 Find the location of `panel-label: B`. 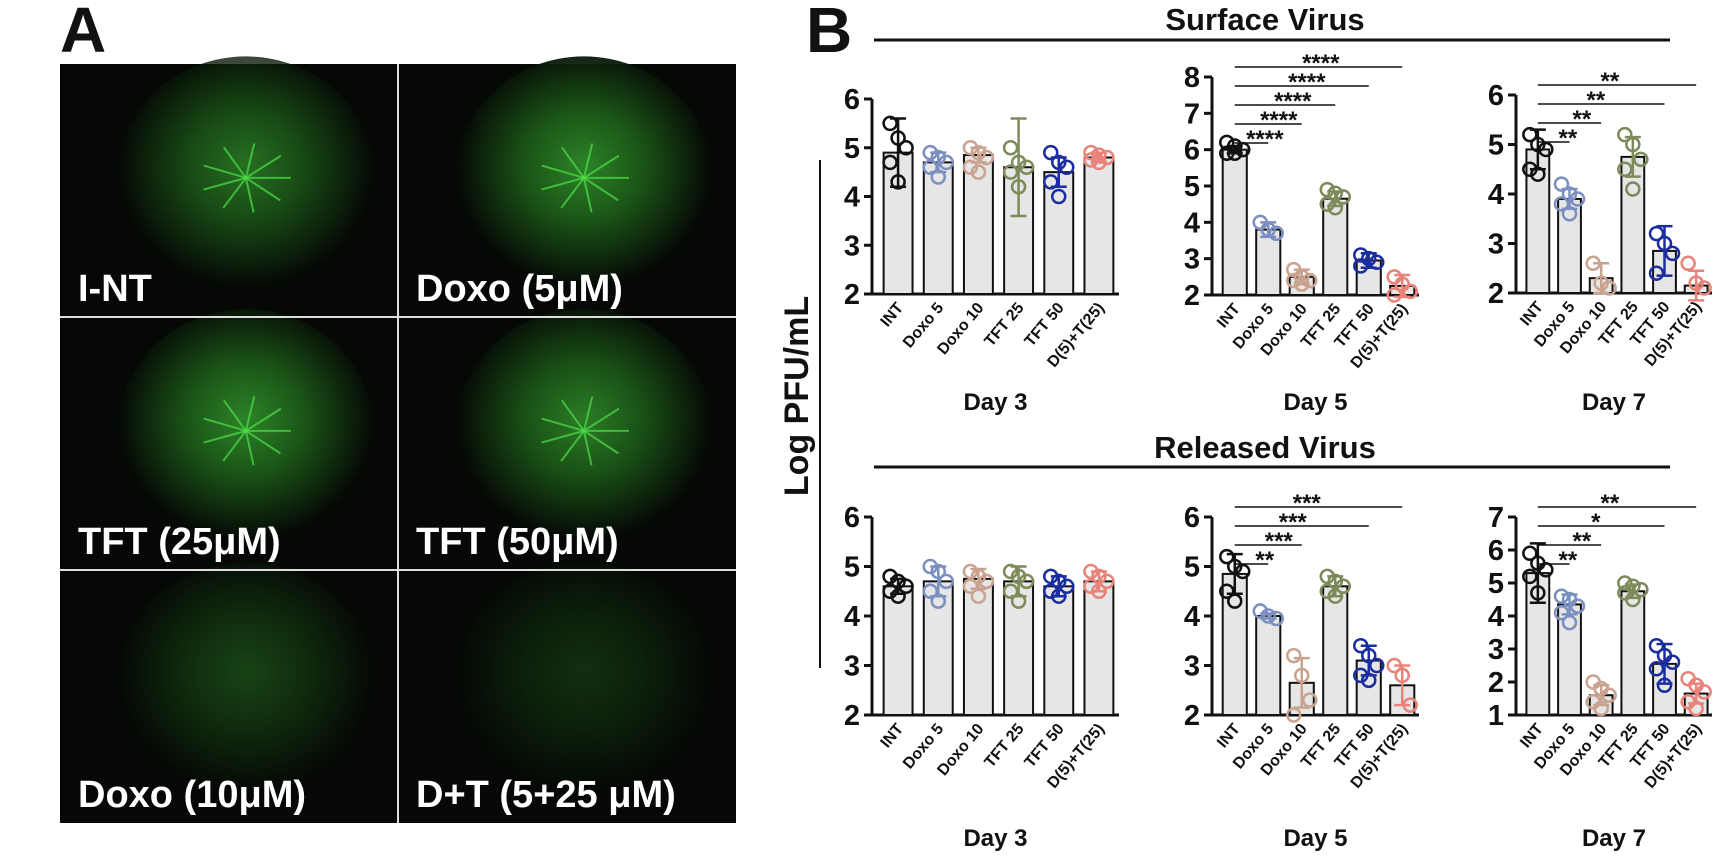

panel-label: B is located at coordinates (829, 33).